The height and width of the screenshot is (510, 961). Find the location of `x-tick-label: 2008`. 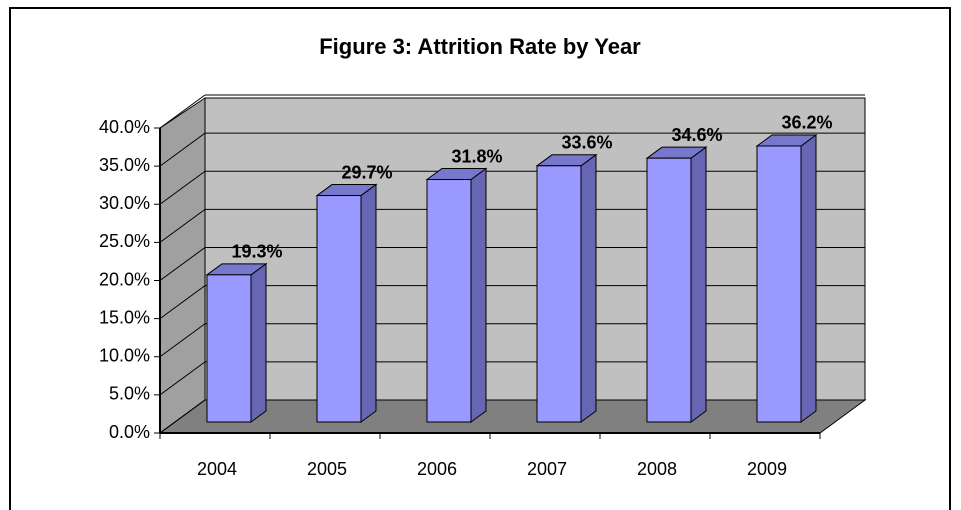

x-tick-label: 2008 is located at coordinates (657, 469).